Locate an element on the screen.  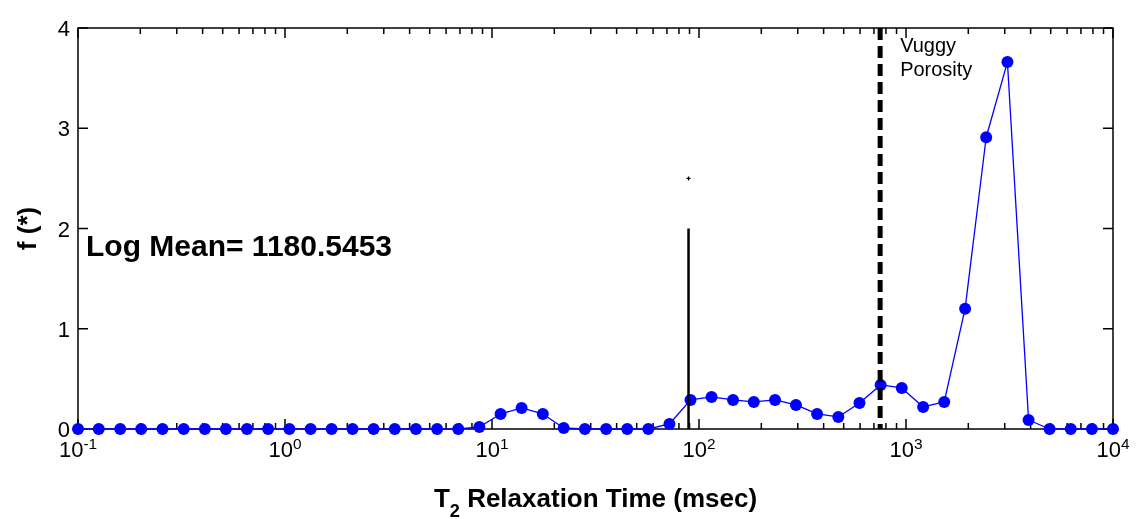
y-axis-title: f (*) is located at coordinates (27, 228).